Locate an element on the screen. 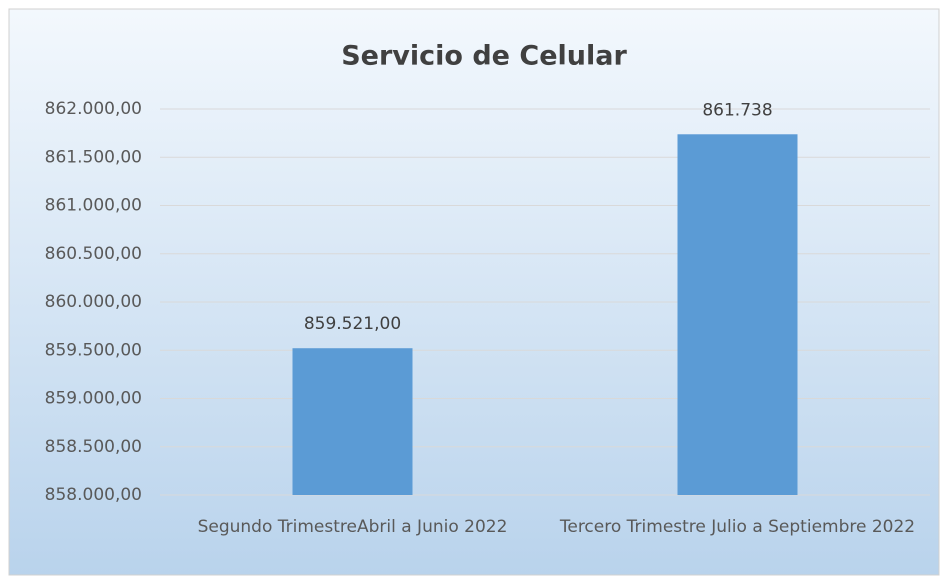  y-tick-label: 859.500,00 is located at coordinates (93, 350).